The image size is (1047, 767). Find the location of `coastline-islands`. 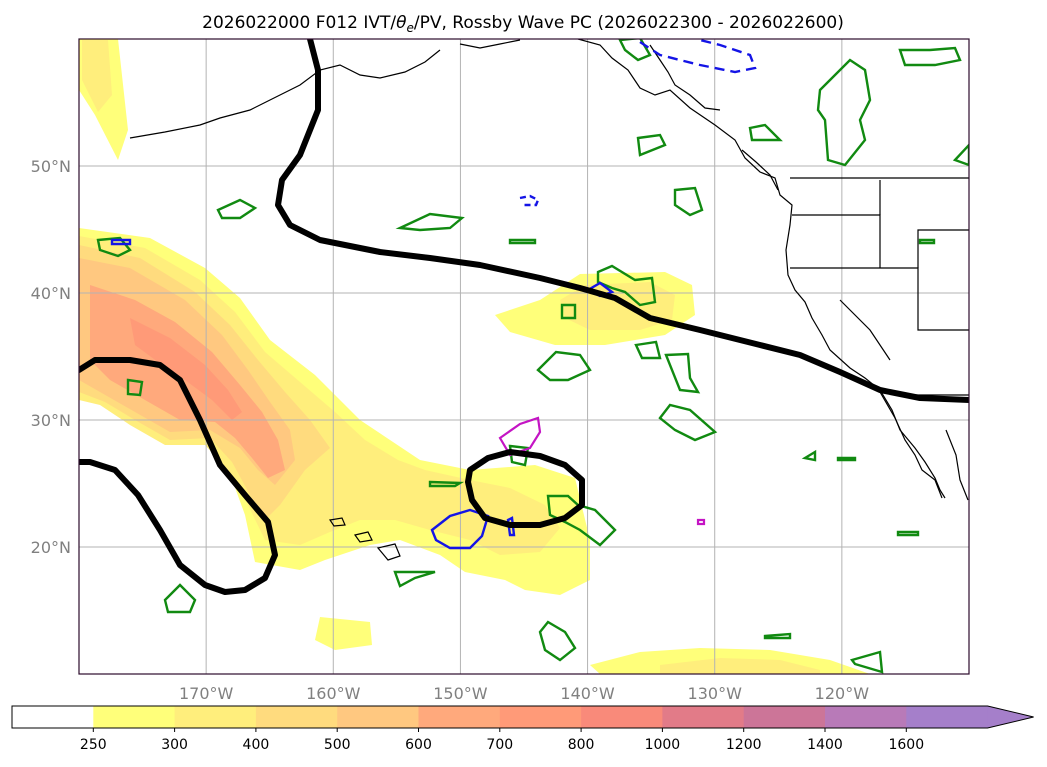

coastline-islands is located at coordinates (685, 77).